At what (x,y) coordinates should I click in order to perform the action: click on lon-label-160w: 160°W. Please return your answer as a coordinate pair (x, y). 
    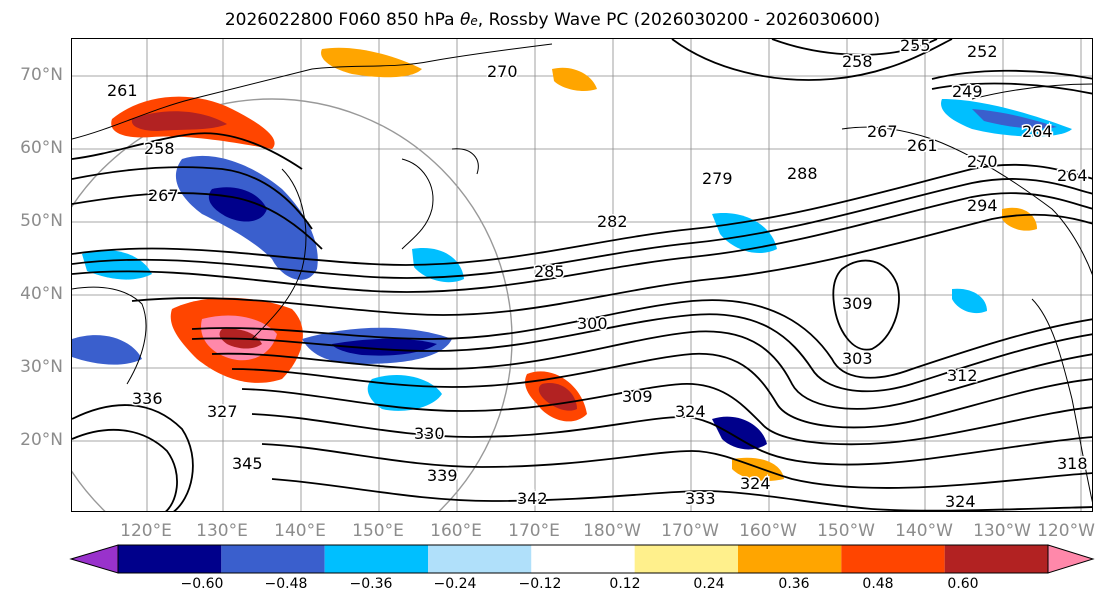
    Looking at the image, I should click on (768, 531).